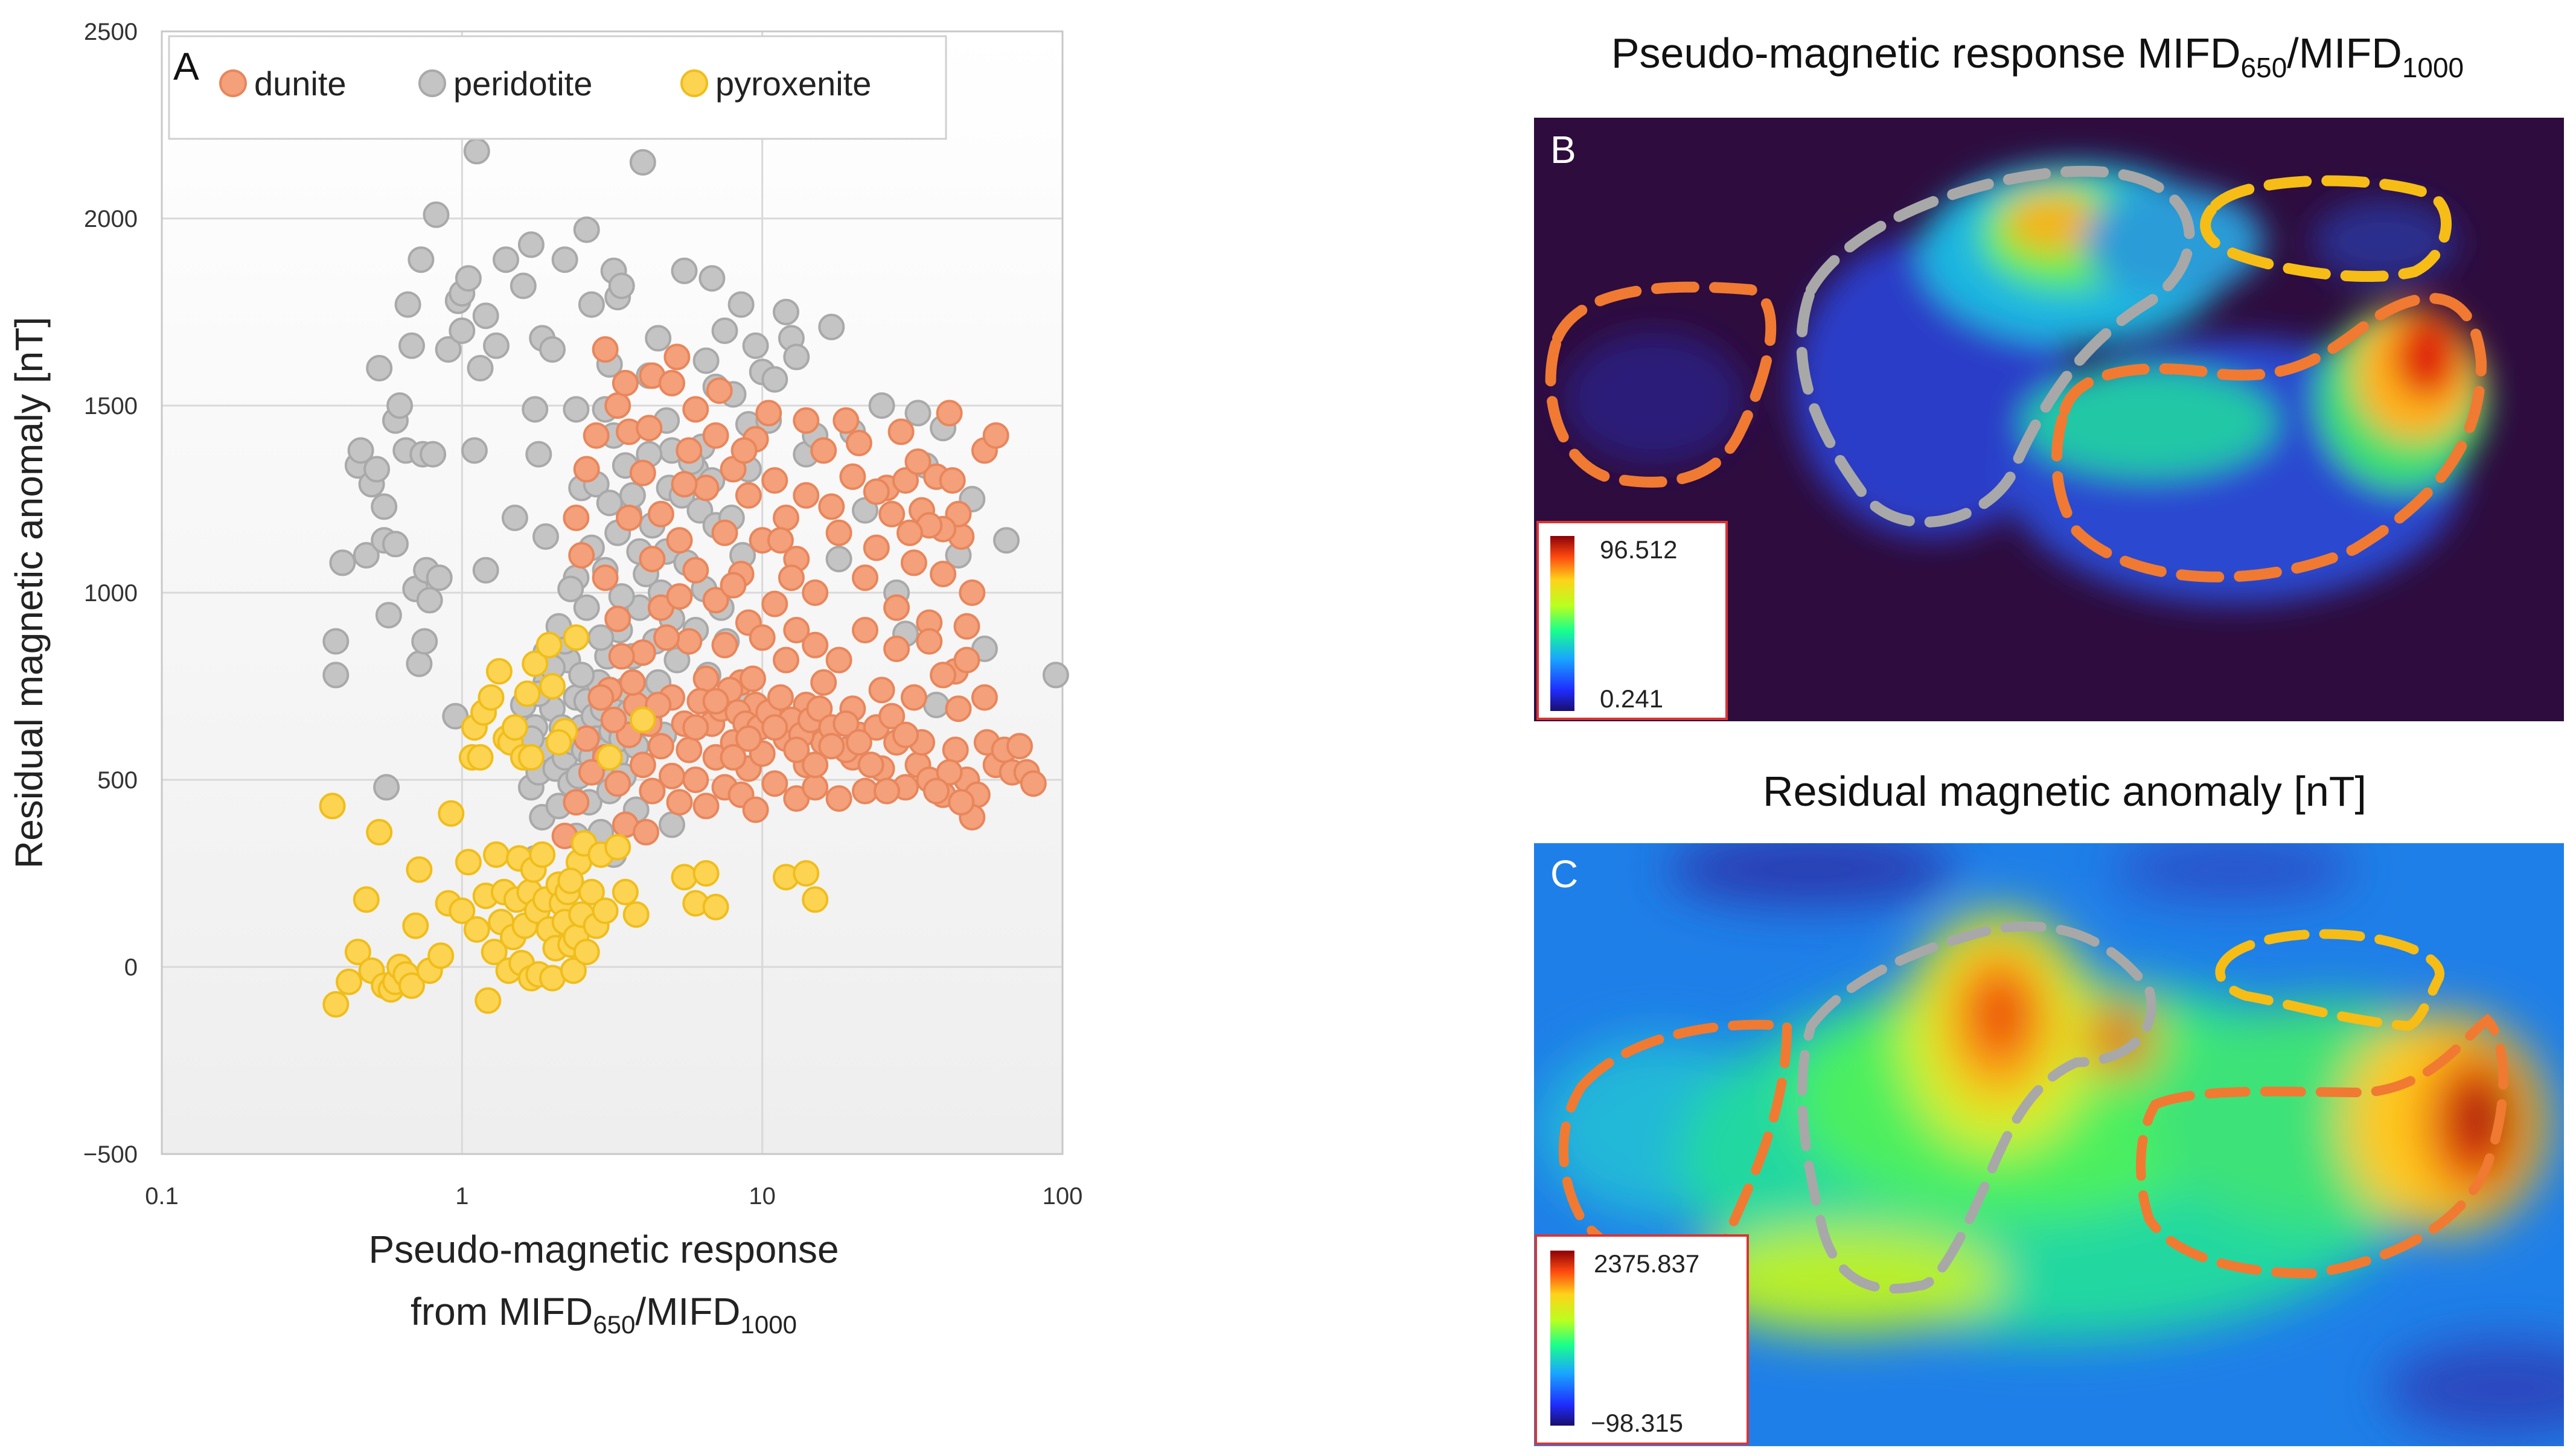 The width and height of the screenshot is (2576, 1454). Describe the element at coordinates (603, 1250) in the screenshot. I see `x-axis-title-line1: Pseudo-magnetic response` at that location.